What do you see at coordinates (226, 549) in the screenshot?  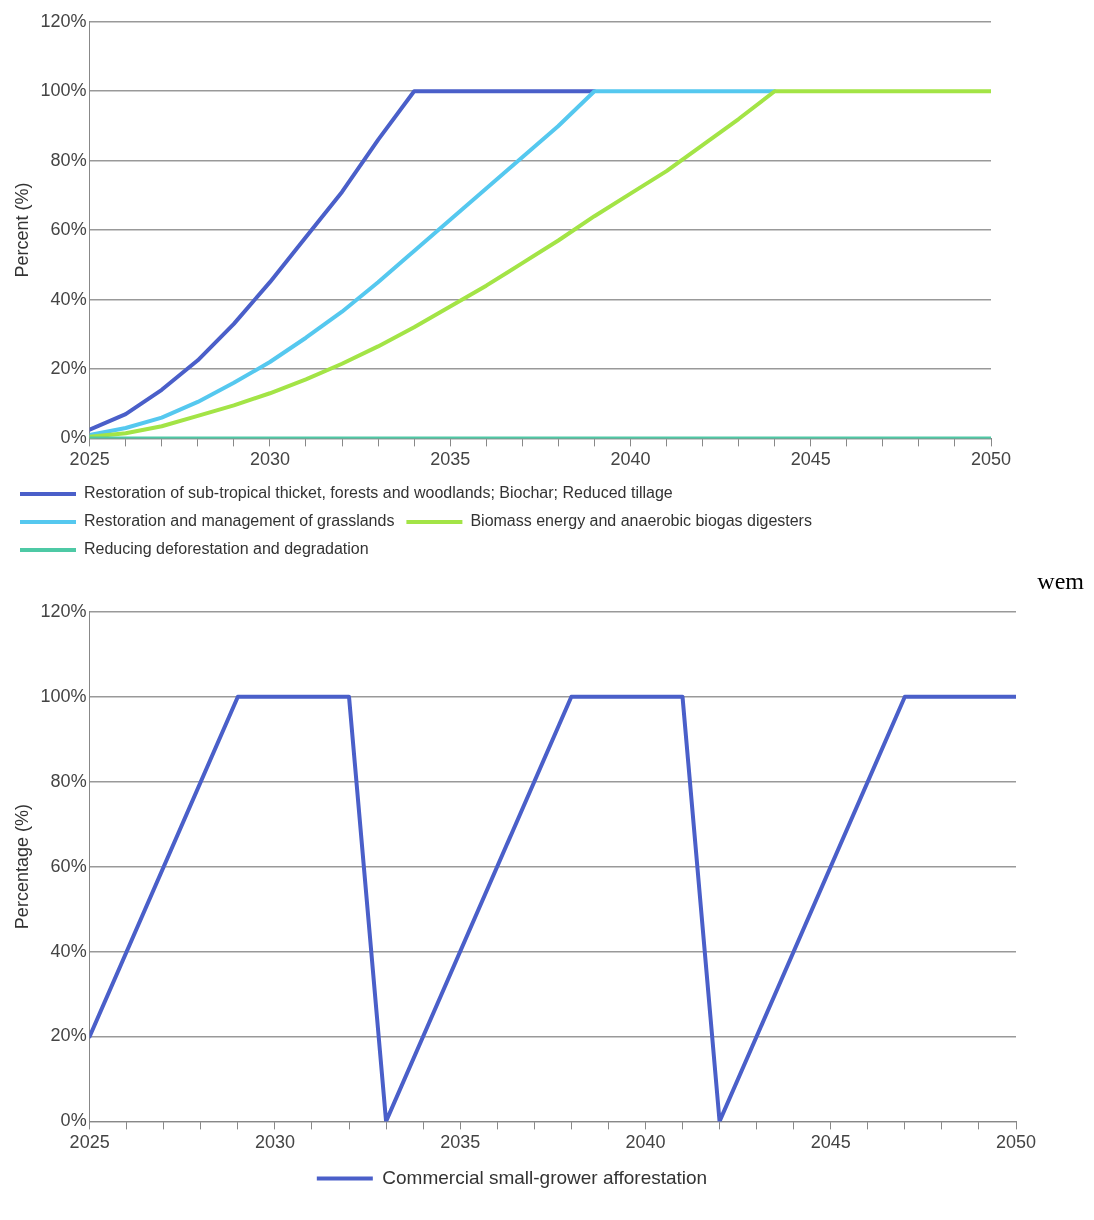 I see `legend-label: Reducing deforestation and degradation` at bounding box center [226, 549].